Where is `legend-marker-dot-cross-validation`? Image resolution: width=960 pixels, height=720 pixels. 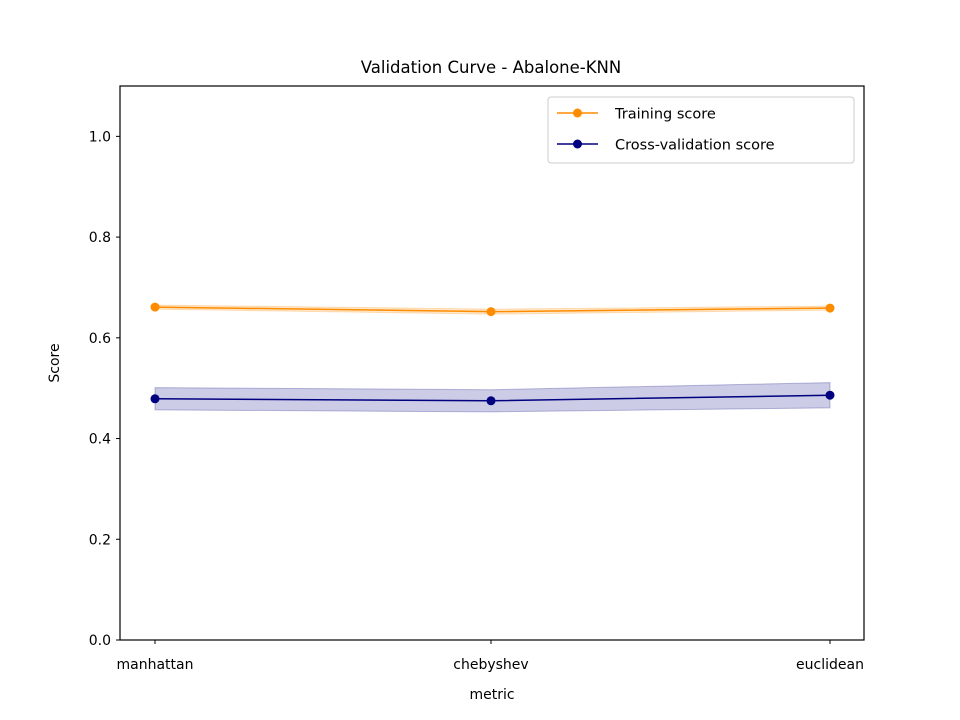
legend-marker-dot-cross-validation is located at coordinates (577, 144).